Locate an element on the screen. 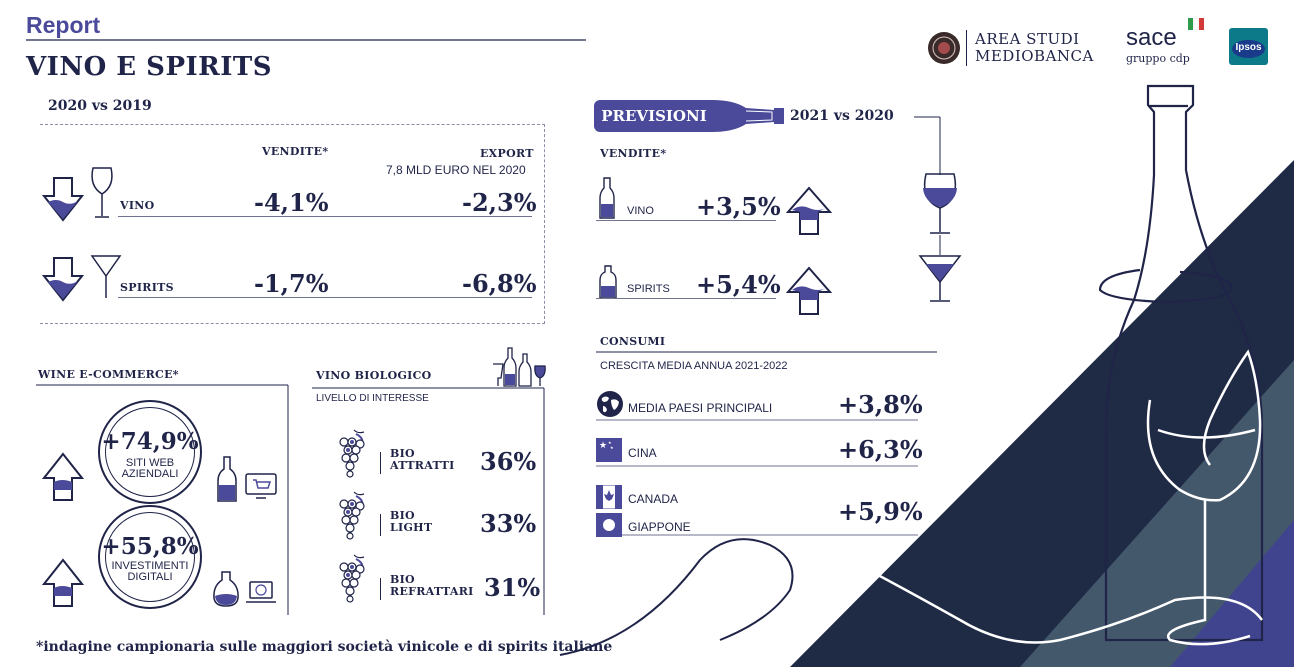 The image size is (1294, 667). china-flag-icon: ★ ★ ★ is located at coordinates (609, 450).